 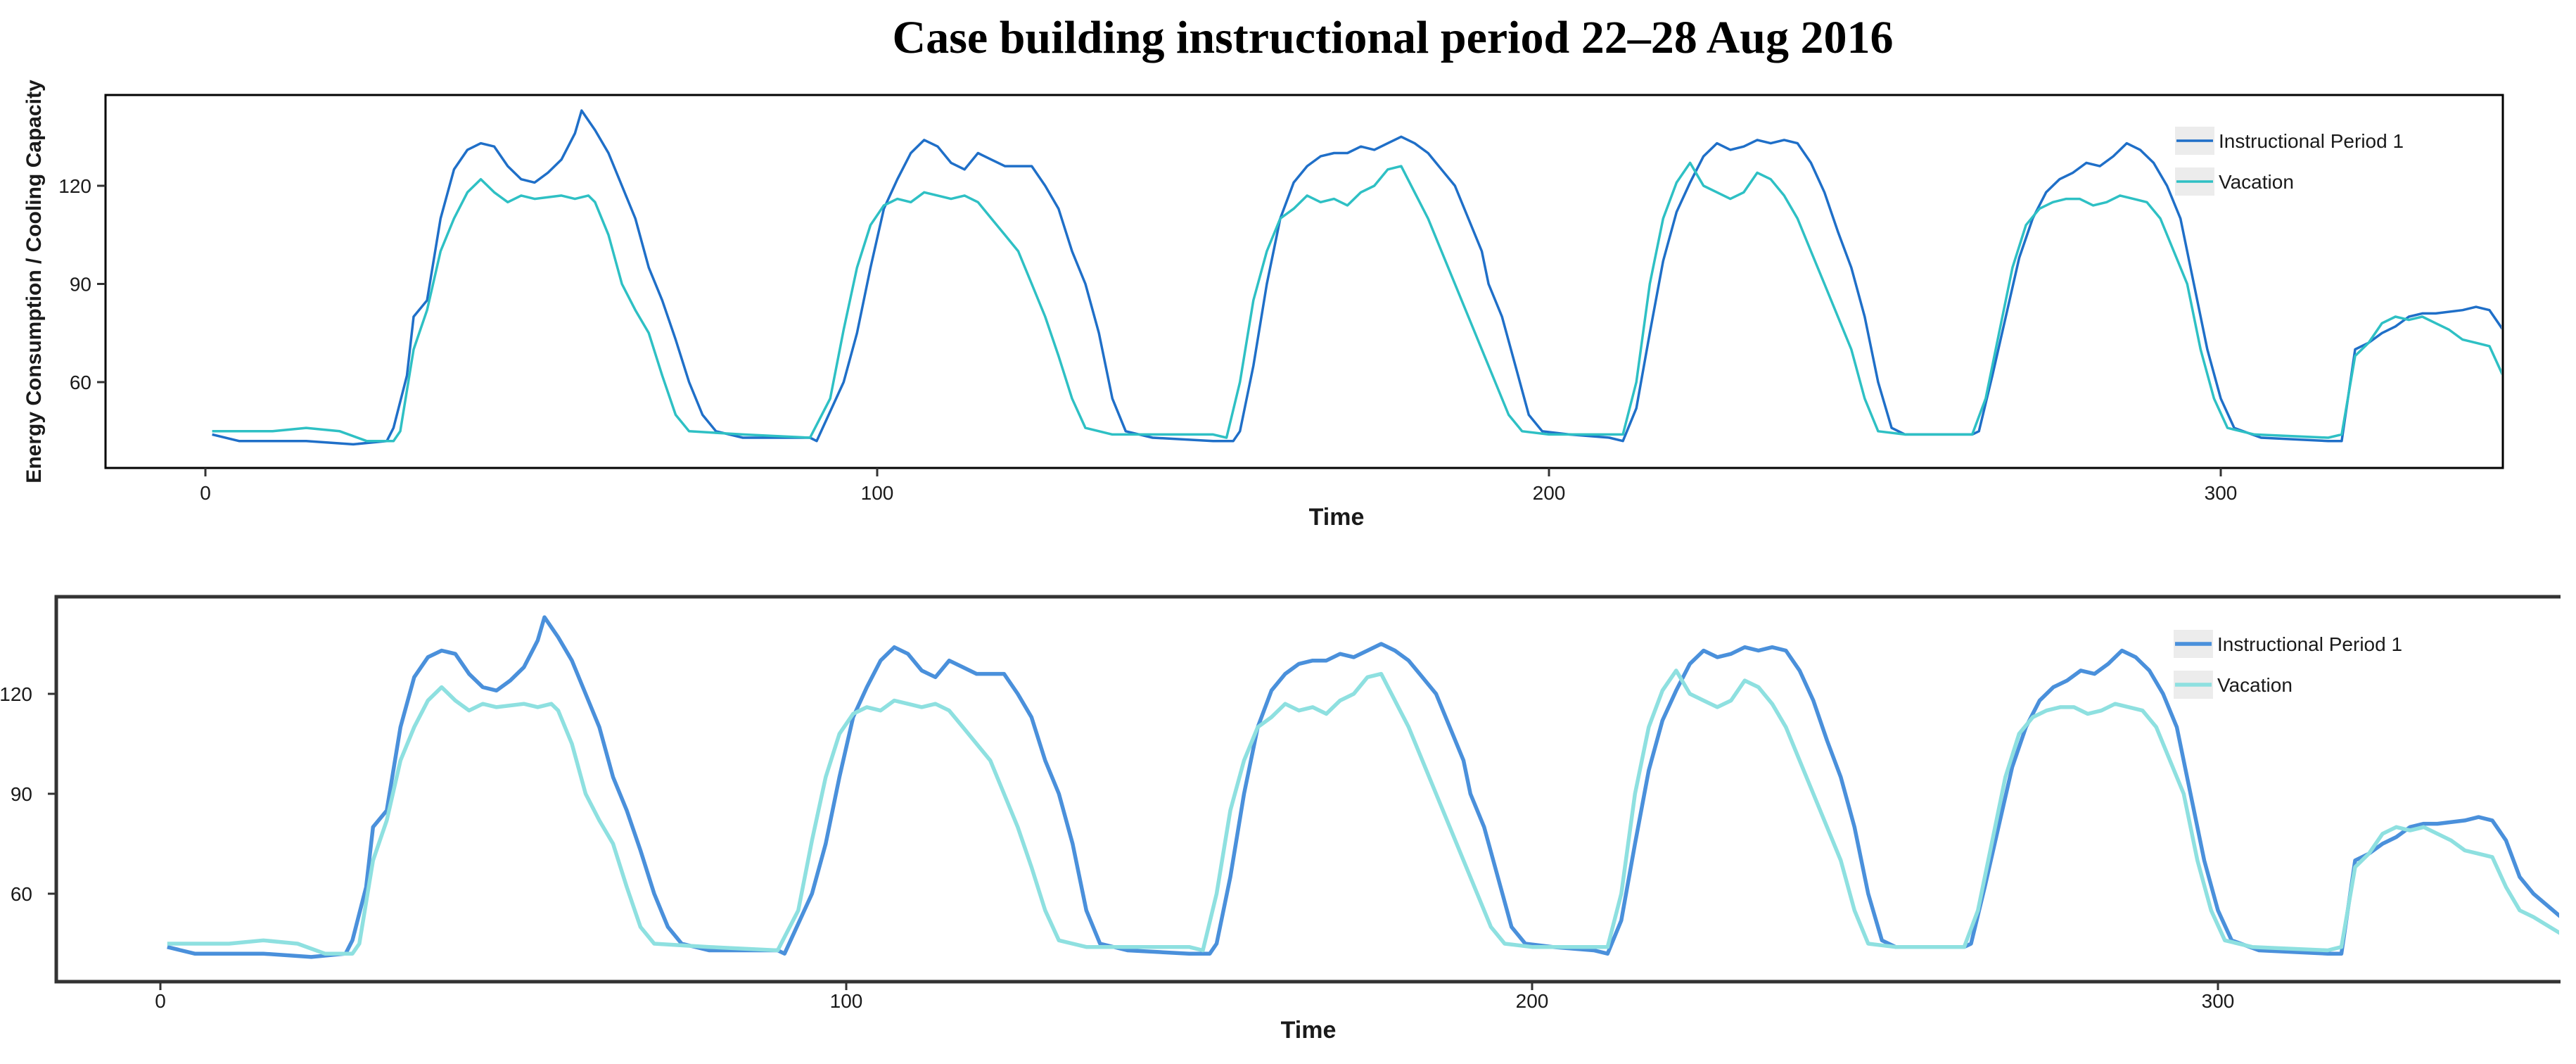 What do you see at coordinates (34, 281) in the screenshot?
I see `y-axis-label: Energy Consumption / Cooling Capacity` at bounding box center [34, 281].